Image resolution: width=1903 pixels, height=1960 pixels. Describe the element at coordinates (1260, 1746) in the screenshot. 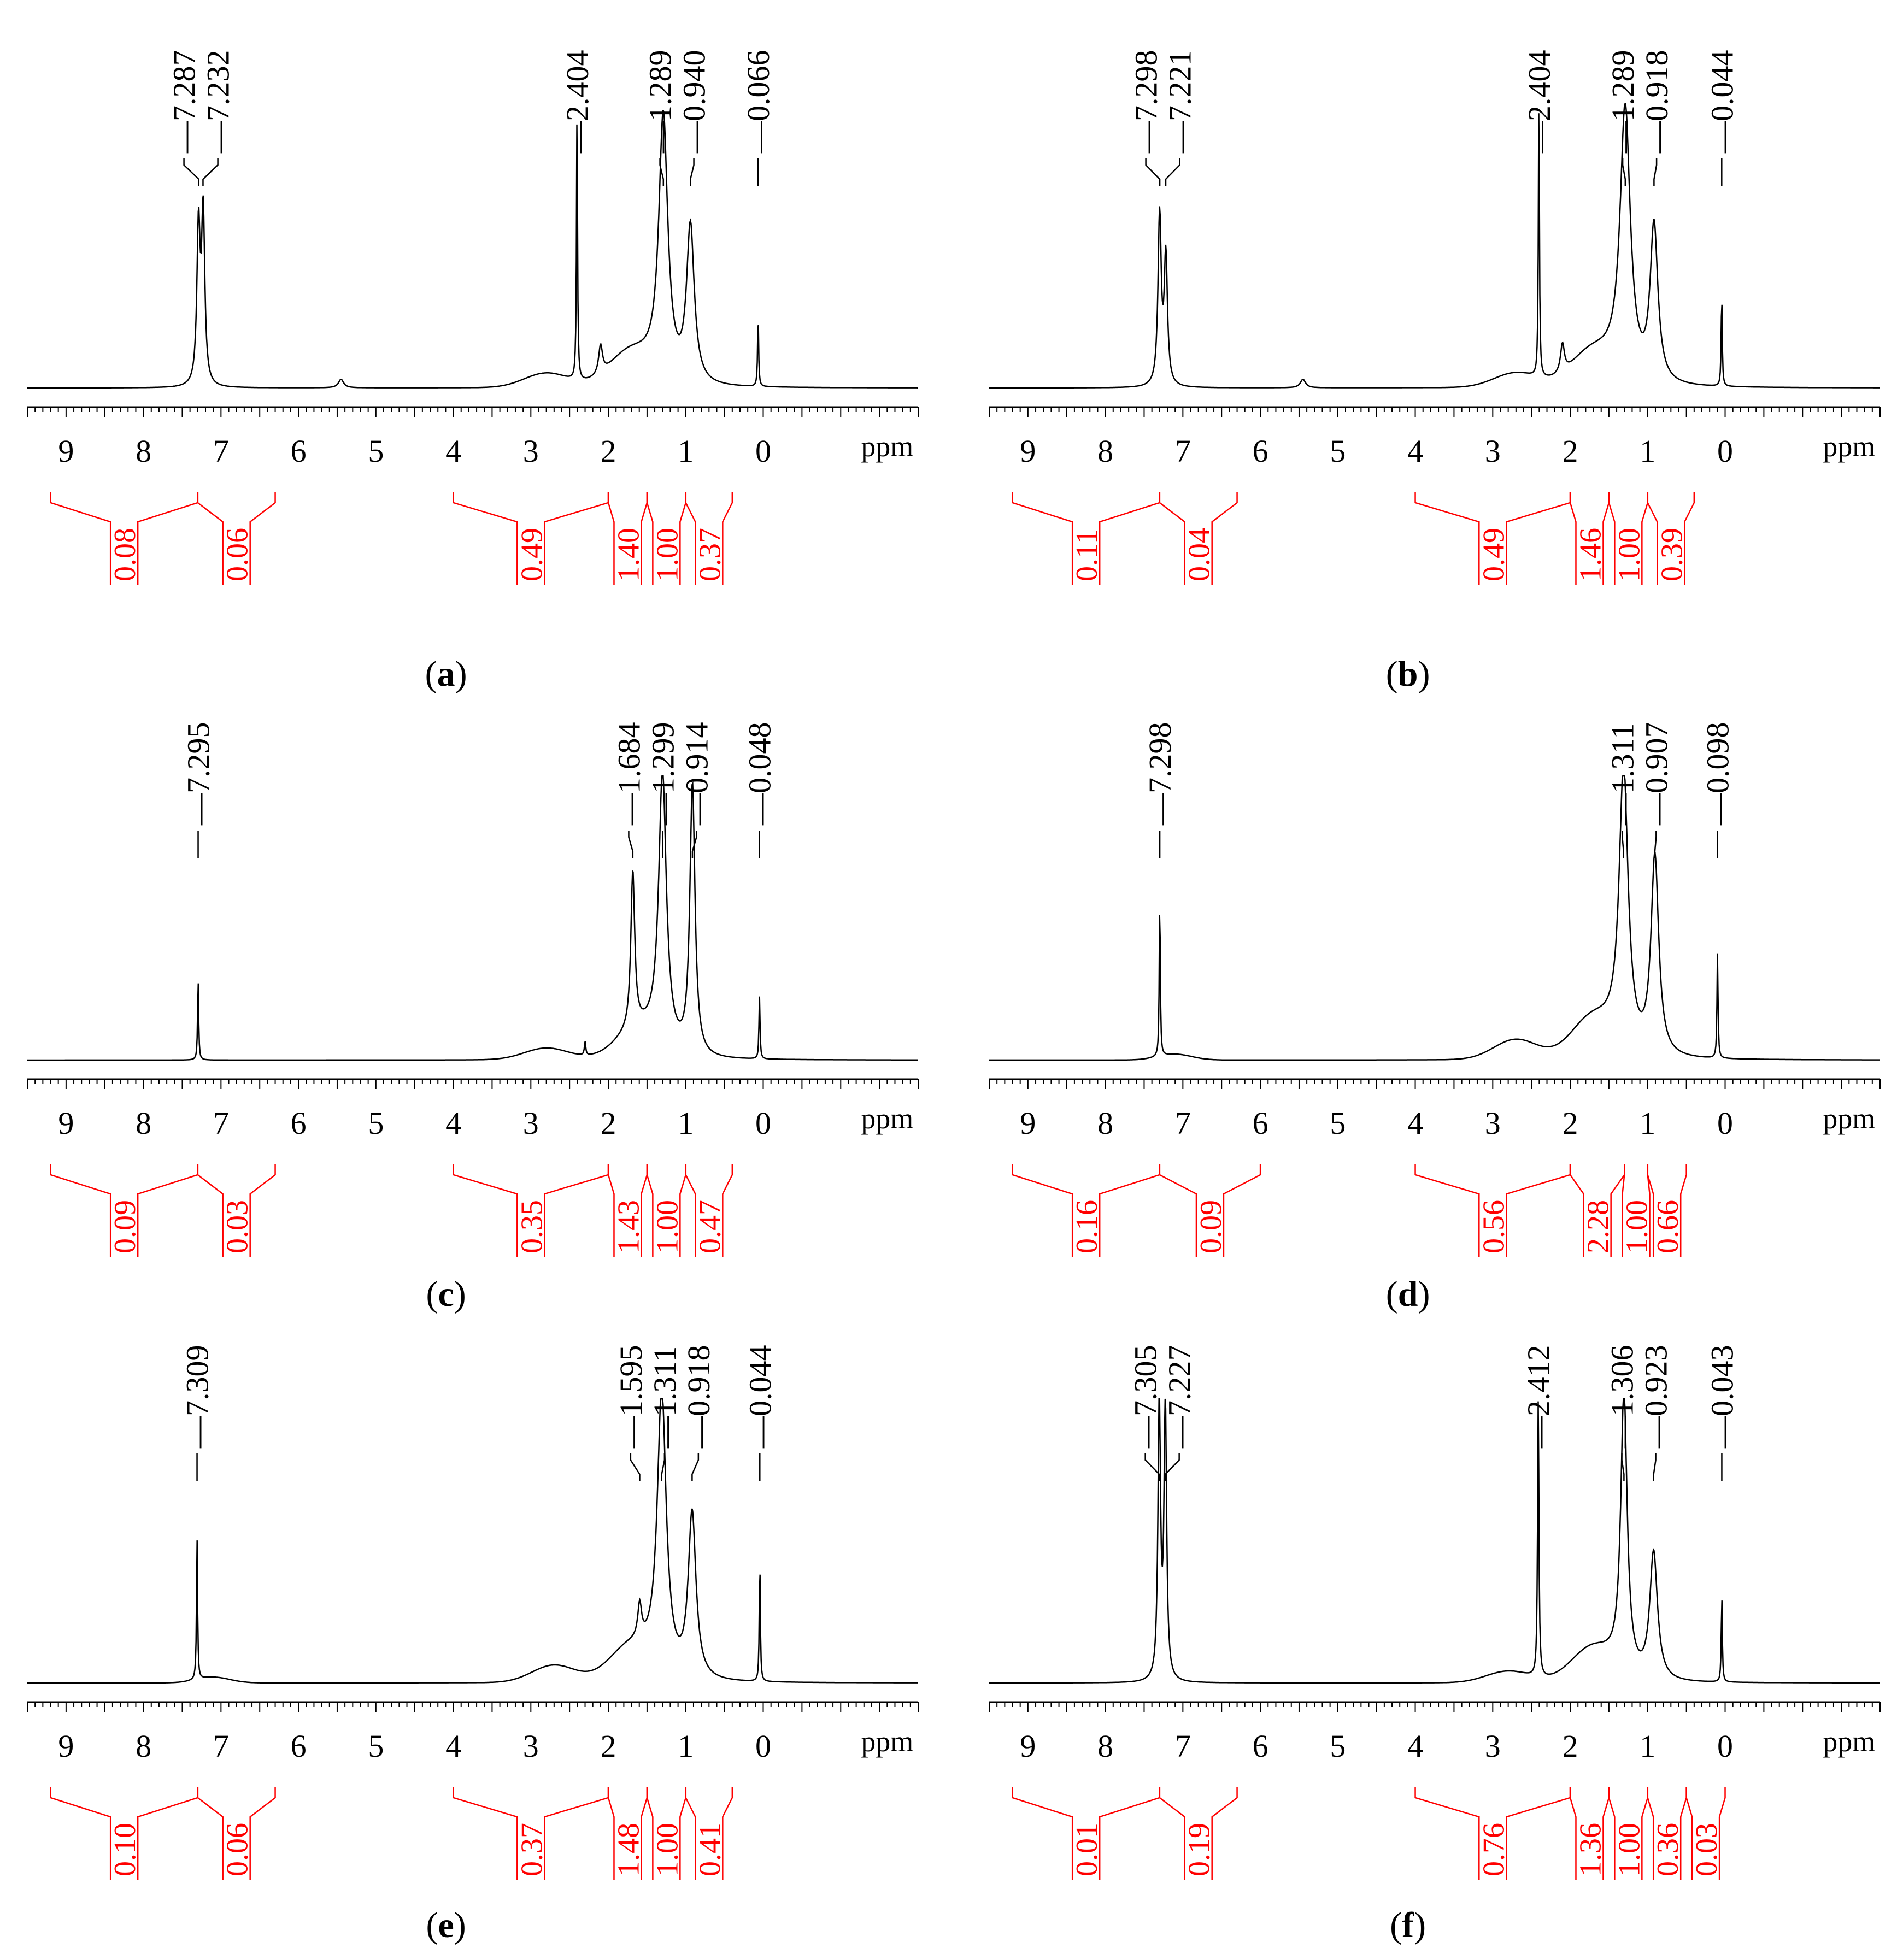

I see `x-tick-label: 6` at that location.